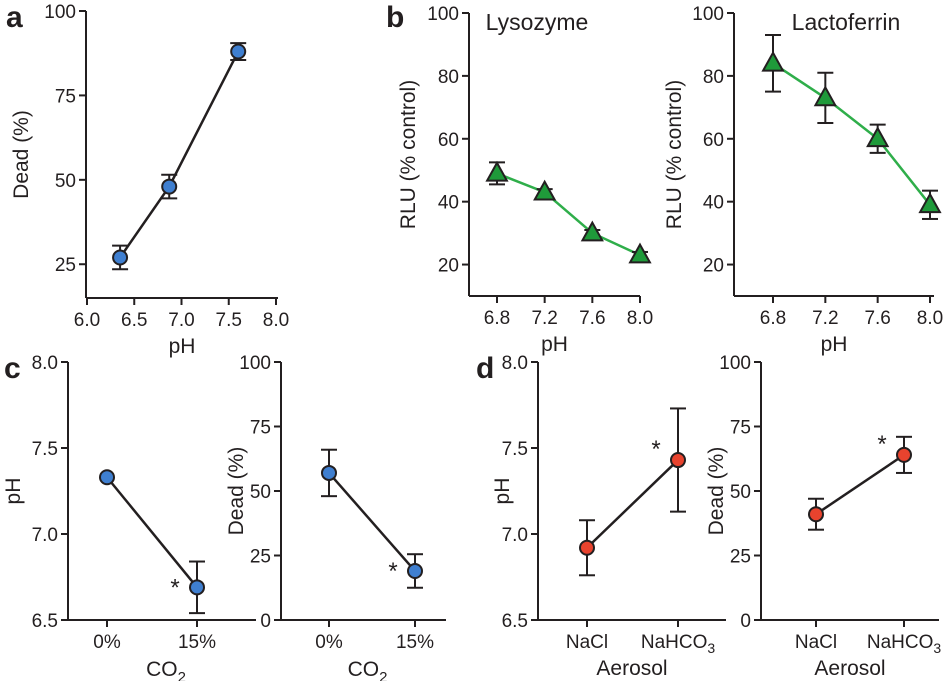 The width and height of the screenshot is (946, 681). I want to click on chart-c2: 0 25 50 75 100 0% 15% CO2 Dead (%) *, so click(335, 517).